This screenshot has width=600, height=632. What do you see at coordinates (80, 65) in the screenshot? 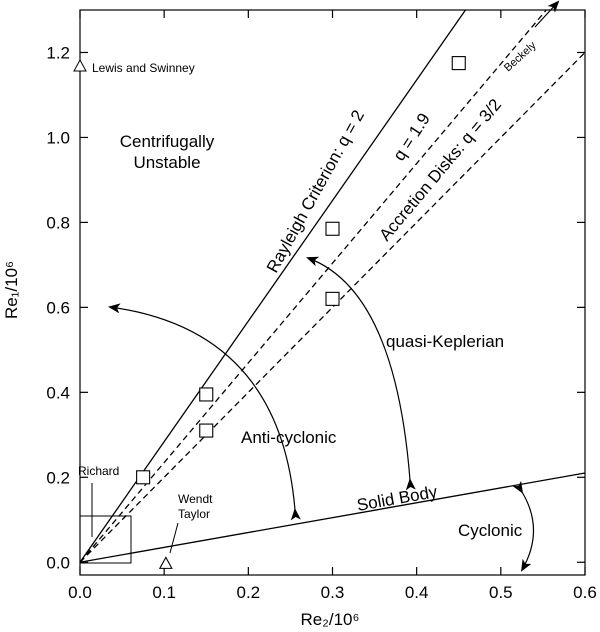
I see `legend-triangle-marker` at bounding box center [80, 65].